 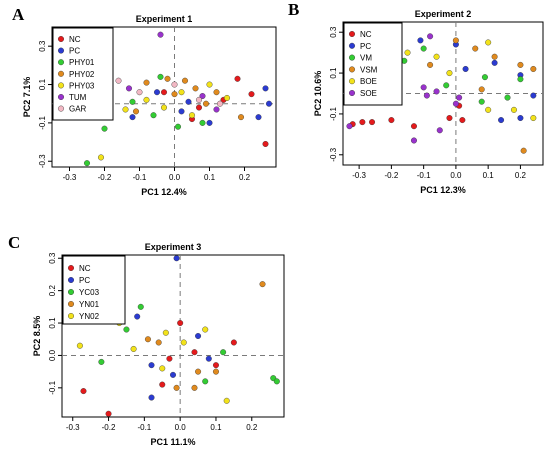 I want to click on series-boe, so click(x=470, y=80).